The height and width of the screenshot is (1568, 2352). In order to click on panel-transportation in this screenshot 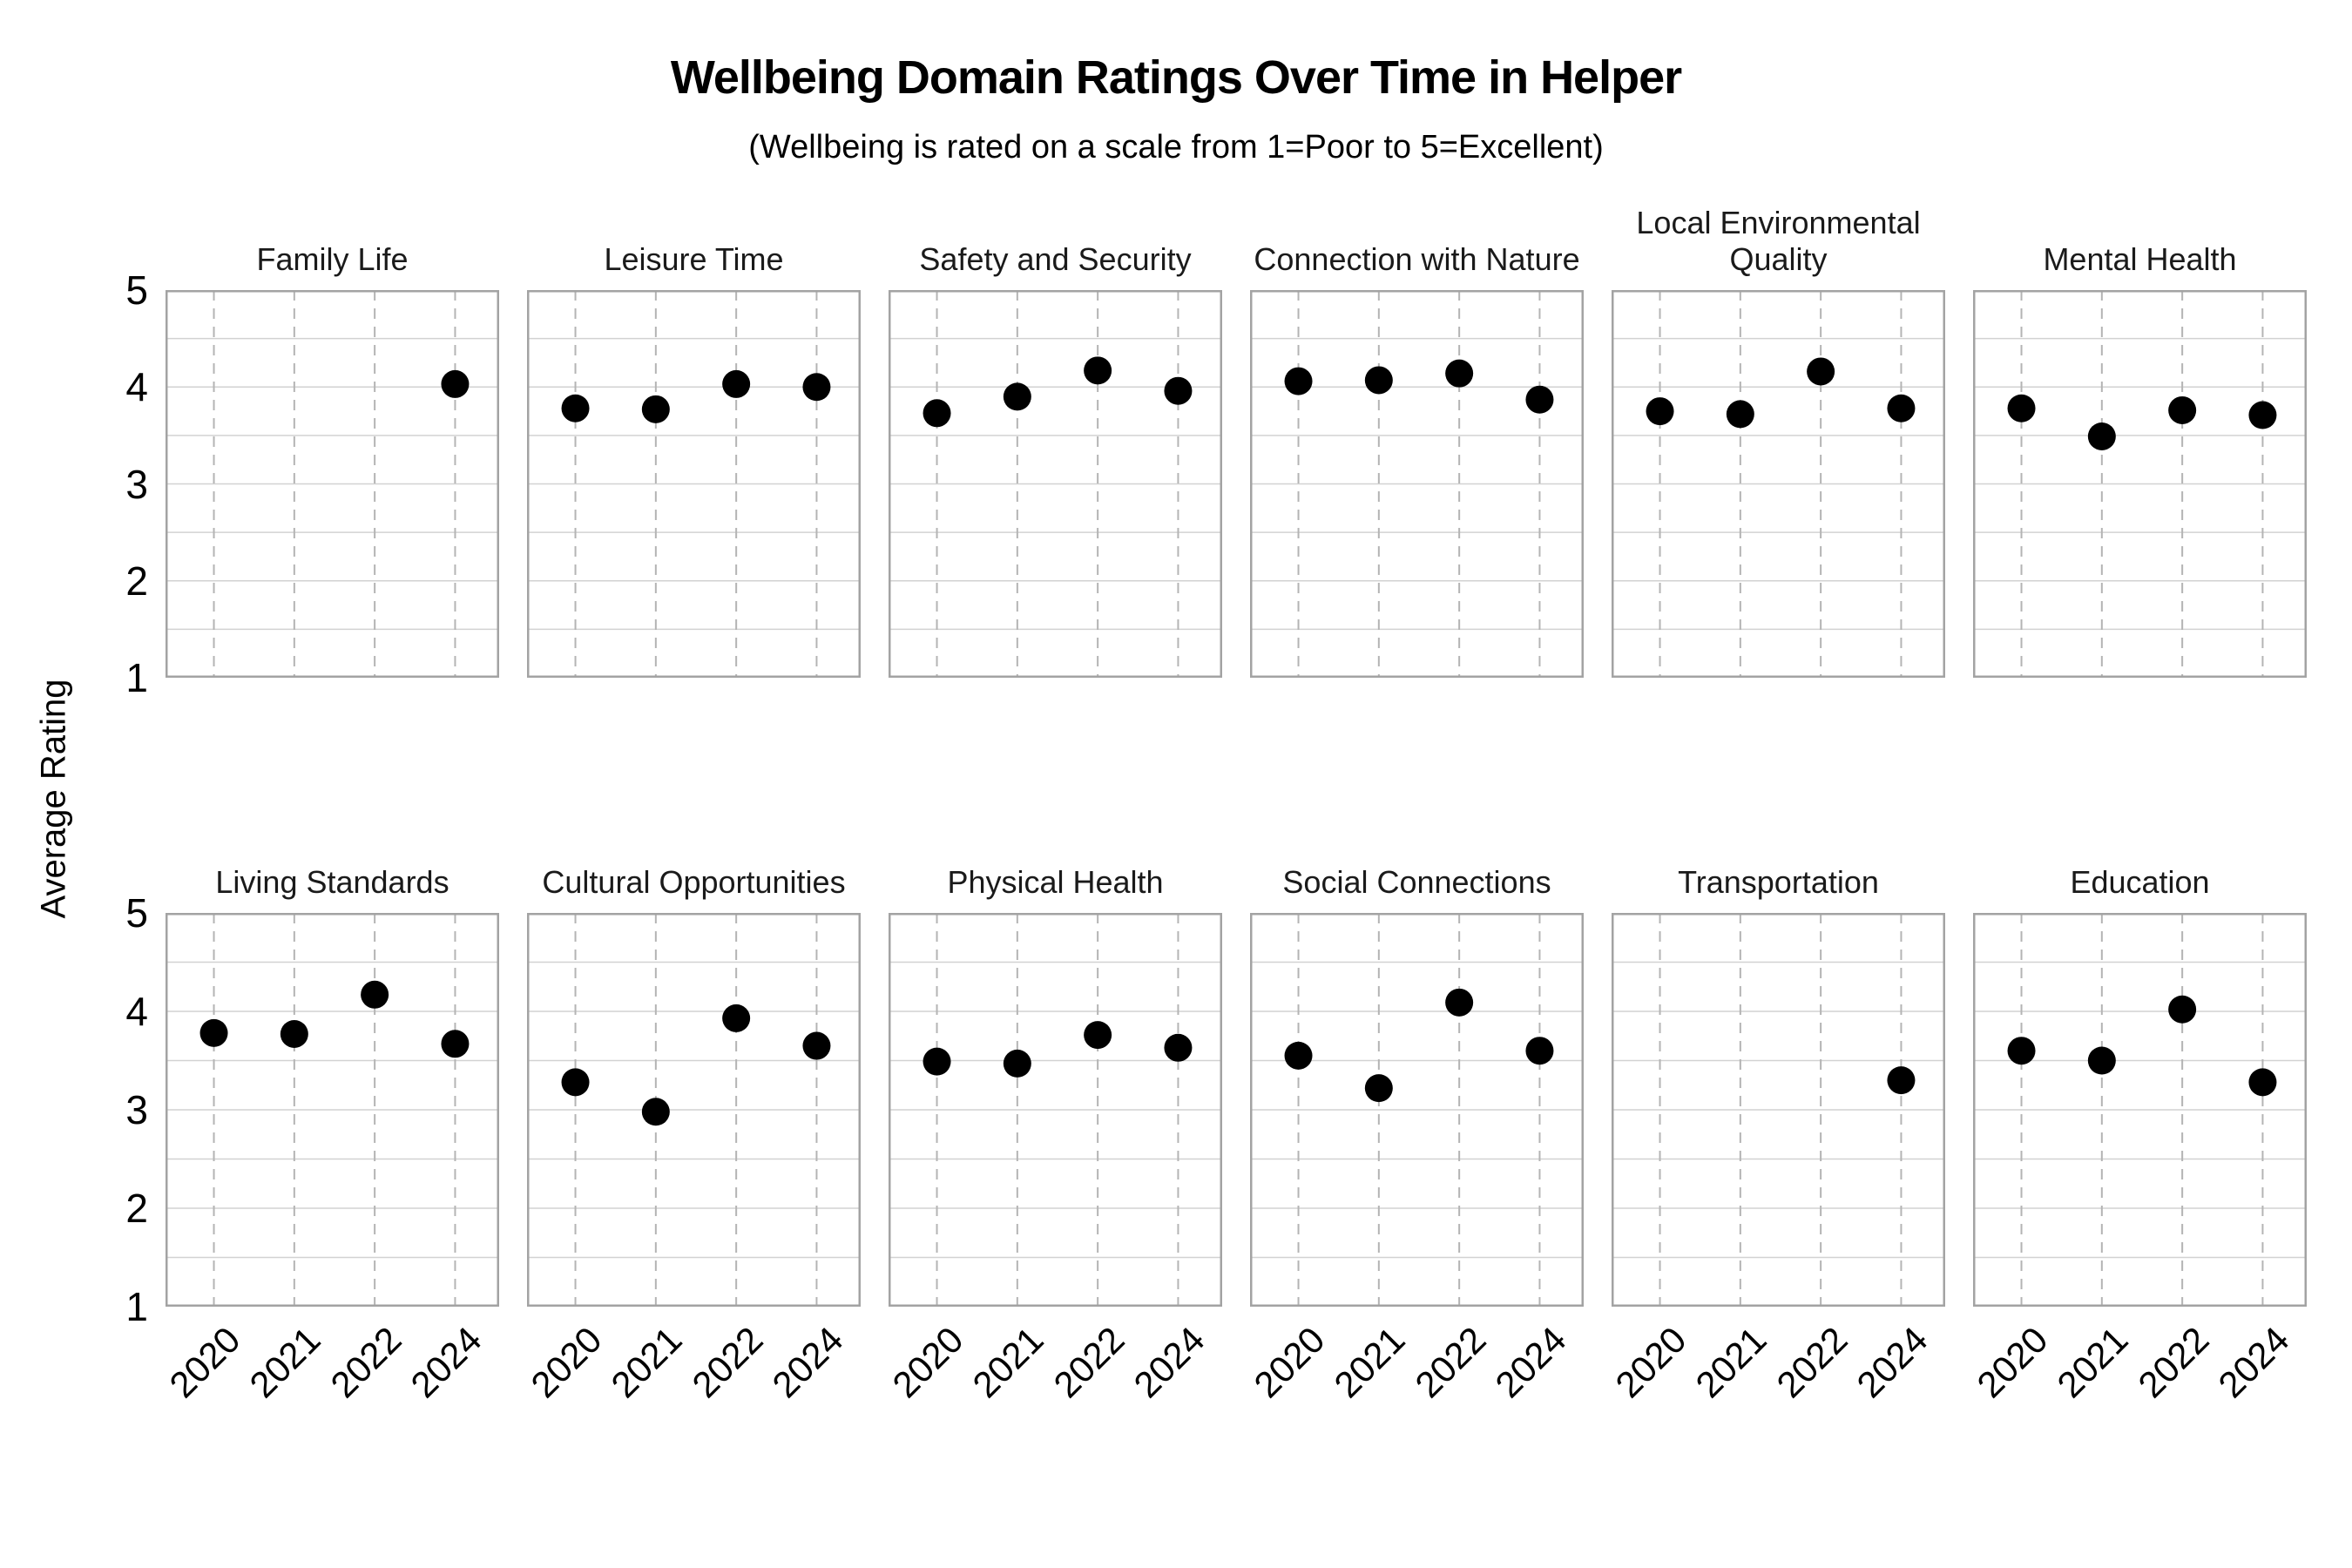, I will do `click(1778, 1110)`.